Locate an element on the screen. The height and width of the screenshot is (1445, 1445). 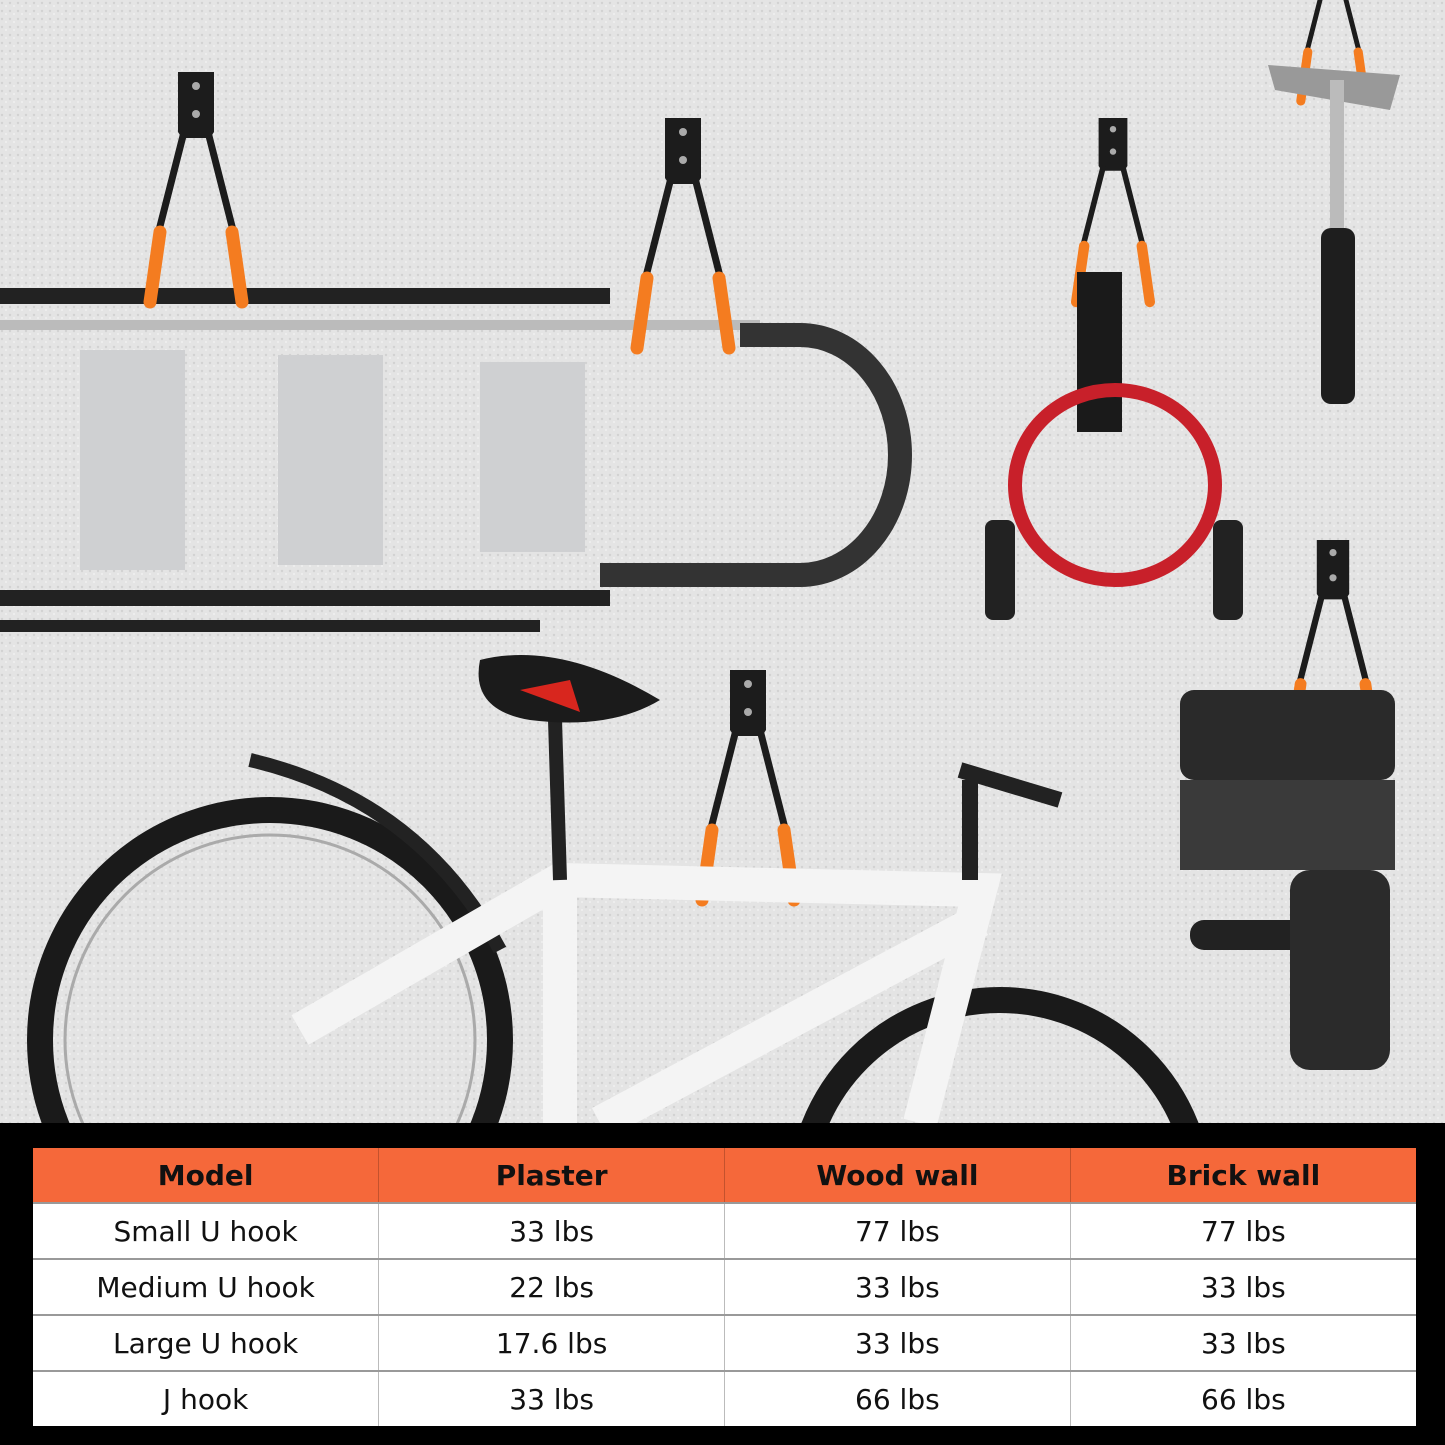
cell-model: J hook is located at coordinates (206, 1398).